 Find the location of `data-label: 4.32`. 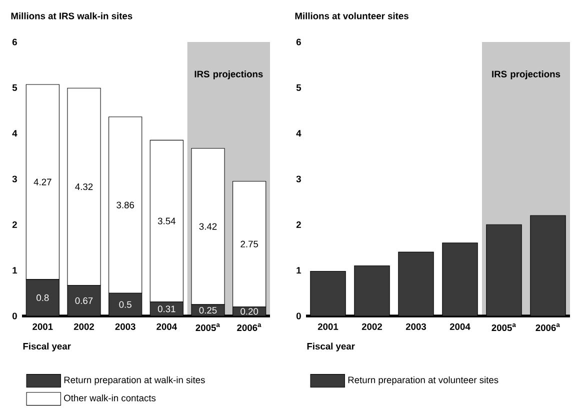

data-label: 4.32 is located at coordinates (84, 186).